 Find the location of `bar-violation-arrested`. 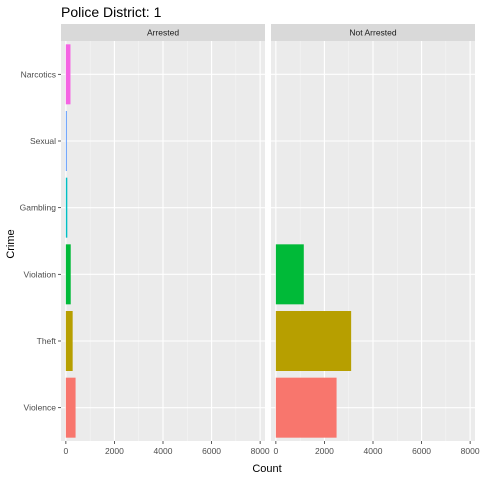

bar-violation-arrested is located at coordinates (68, 274).